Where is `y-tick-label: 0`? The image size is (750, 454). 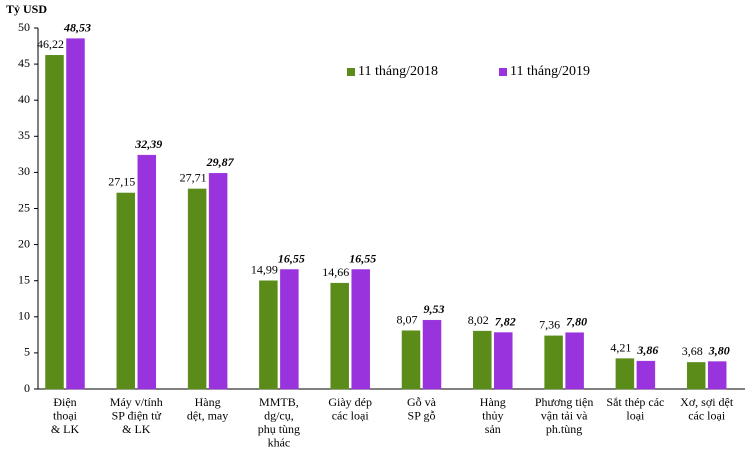
y-tick-label: 0 is located at coordinates (27, 388).